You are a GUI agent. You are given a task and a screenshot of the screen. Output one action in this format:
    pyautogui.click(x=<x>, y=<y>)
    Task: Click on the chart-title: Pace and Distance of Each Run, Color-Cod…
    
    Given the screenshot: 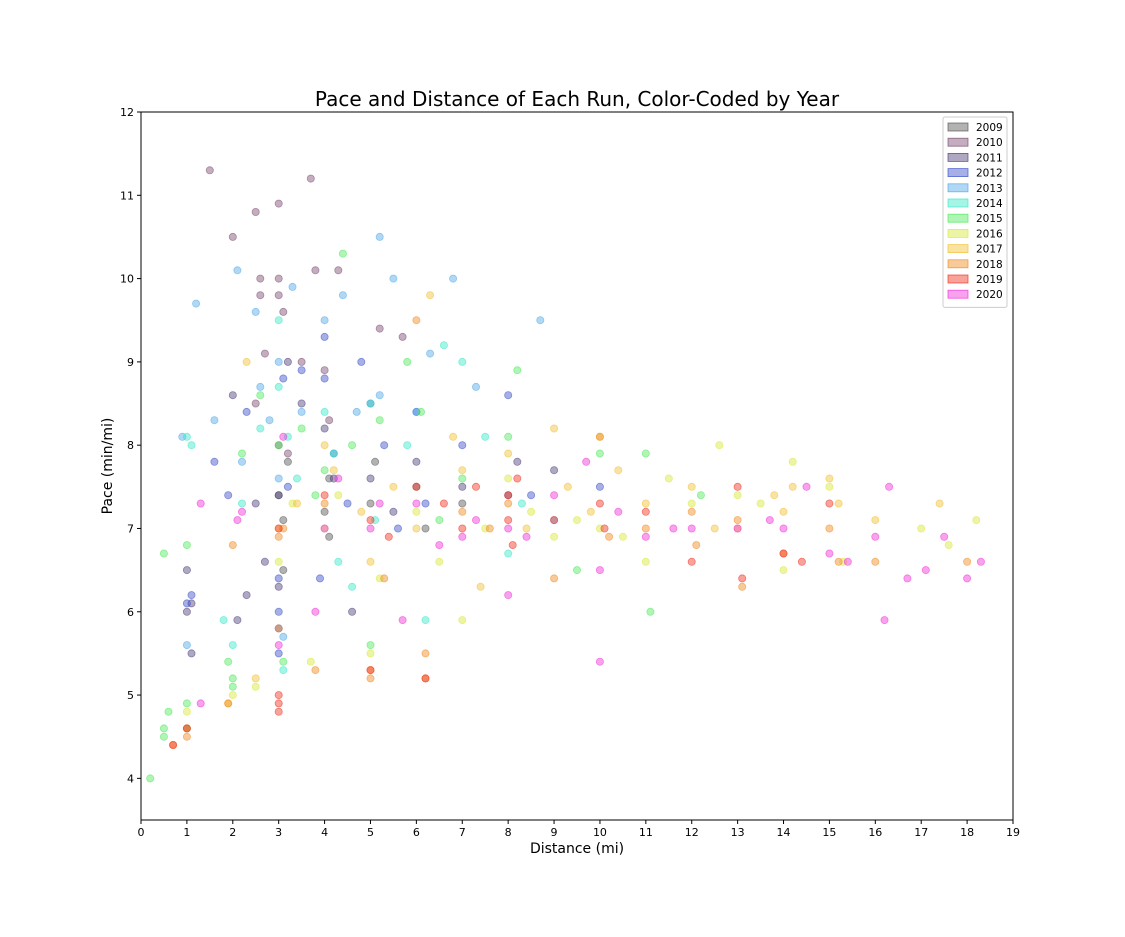 What is the action you would take?
    pyautogui.click(x=577, y=99)
    